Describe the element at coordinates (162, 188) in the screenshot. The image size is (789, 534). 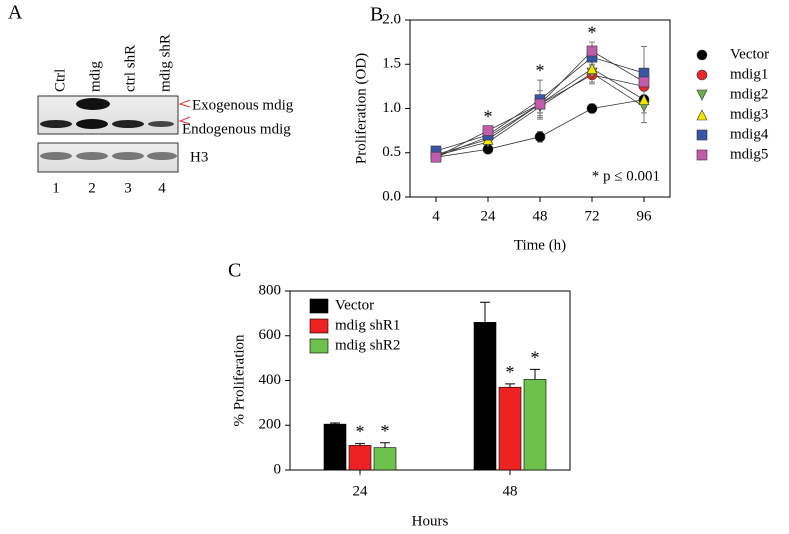
I see `lane-number: 4` at that location.